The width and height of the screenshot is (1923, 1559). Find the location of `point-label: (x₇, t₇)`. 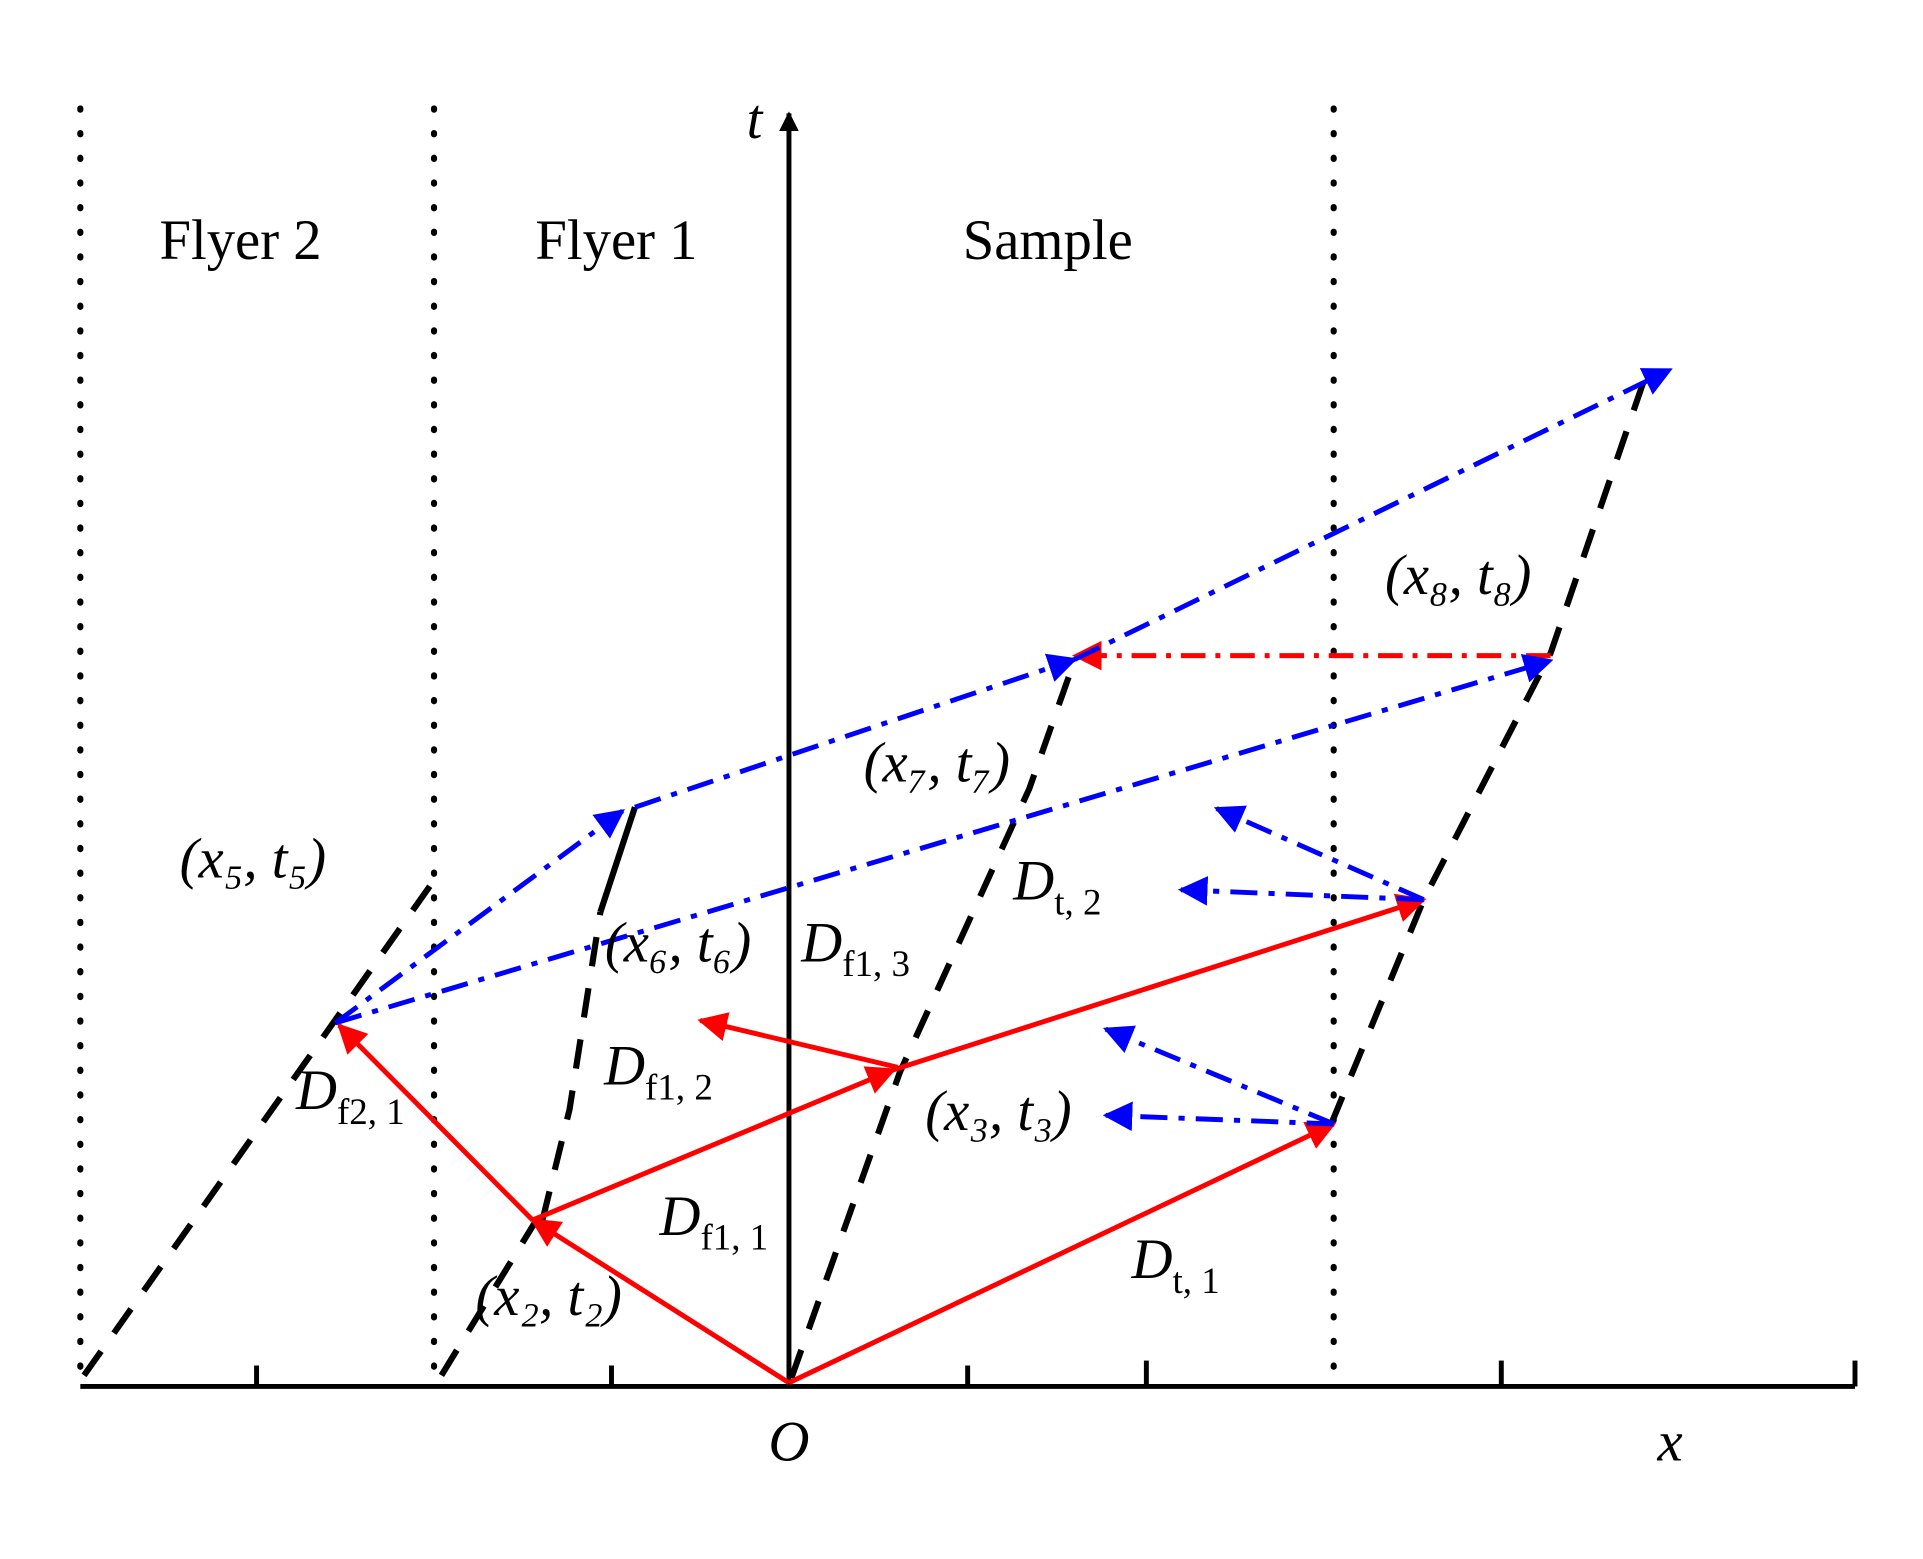

point-label: (x₇, t₇) is located at coordinates (937, 762).